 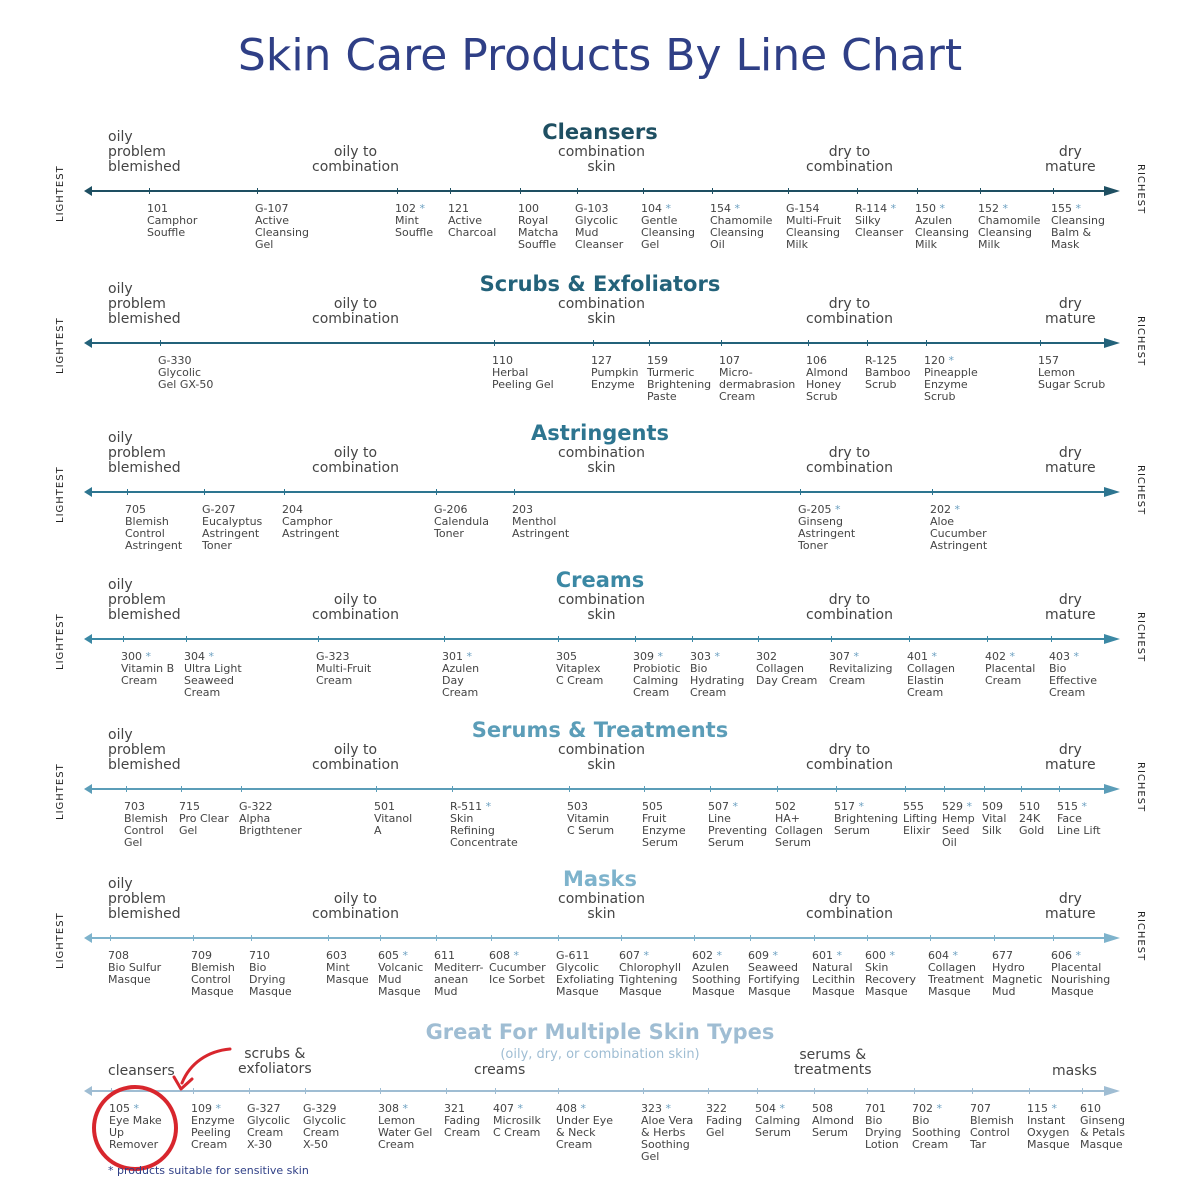 What do you see at coordinates (1010, 669) in the screenshot?
I see `product-label: 402 * Placental Cream` at bounding box center [1010, 669].